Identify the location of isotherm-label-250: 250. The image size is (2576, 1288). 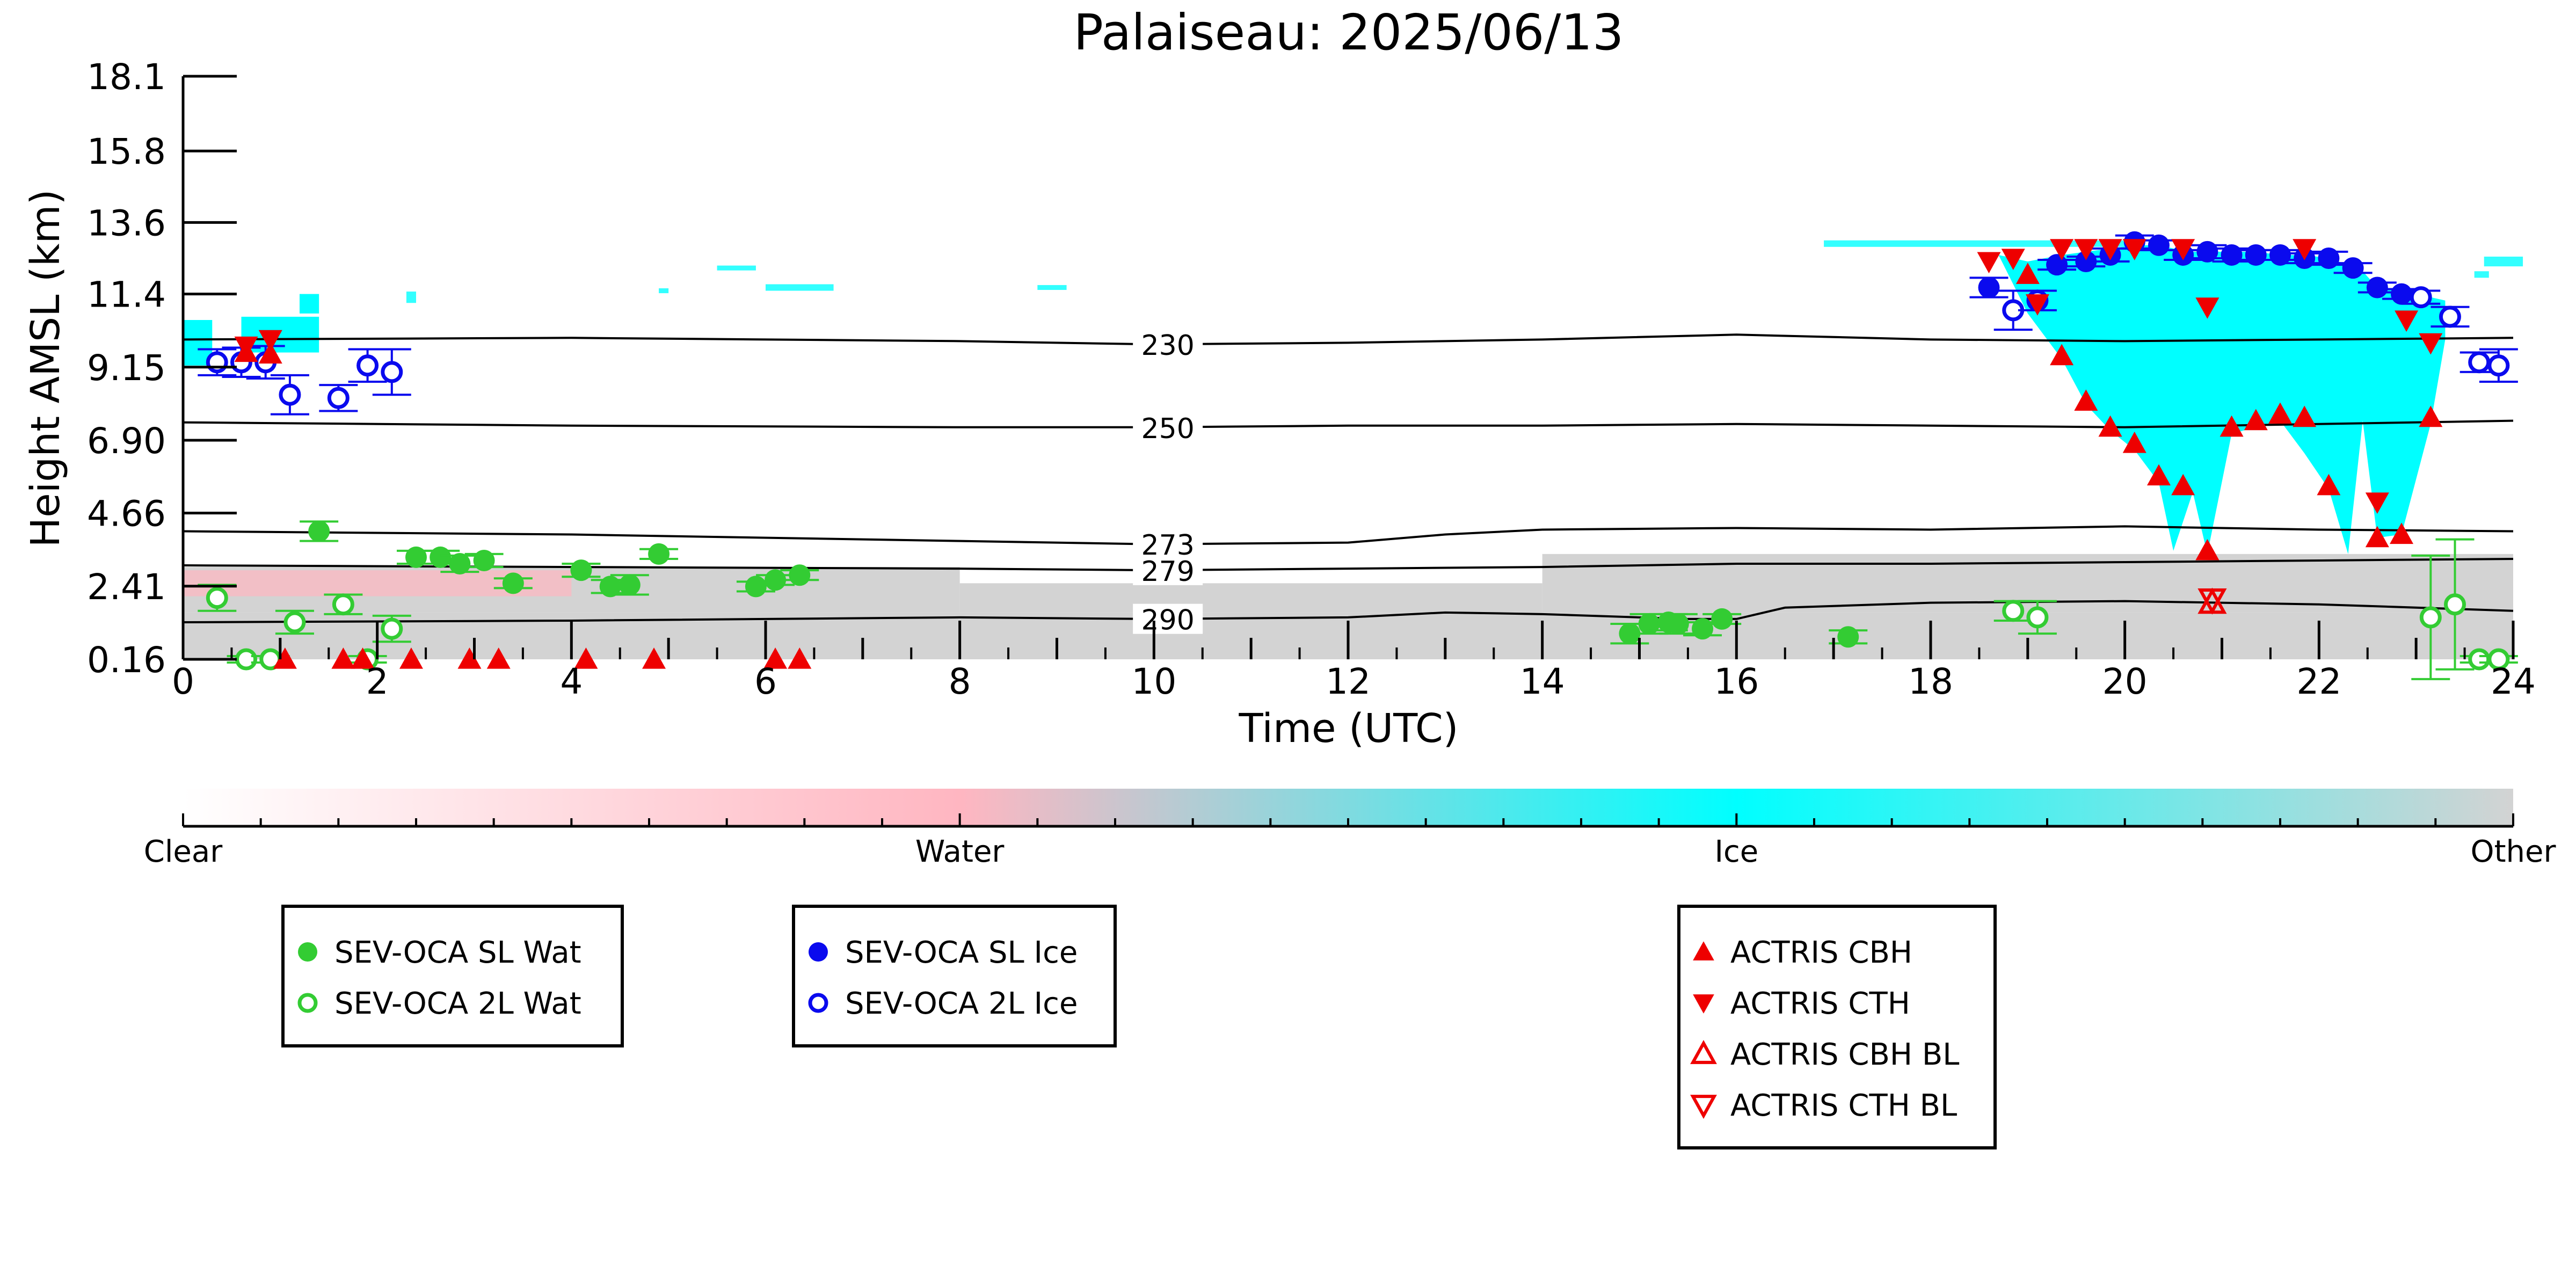
(1168, 429).